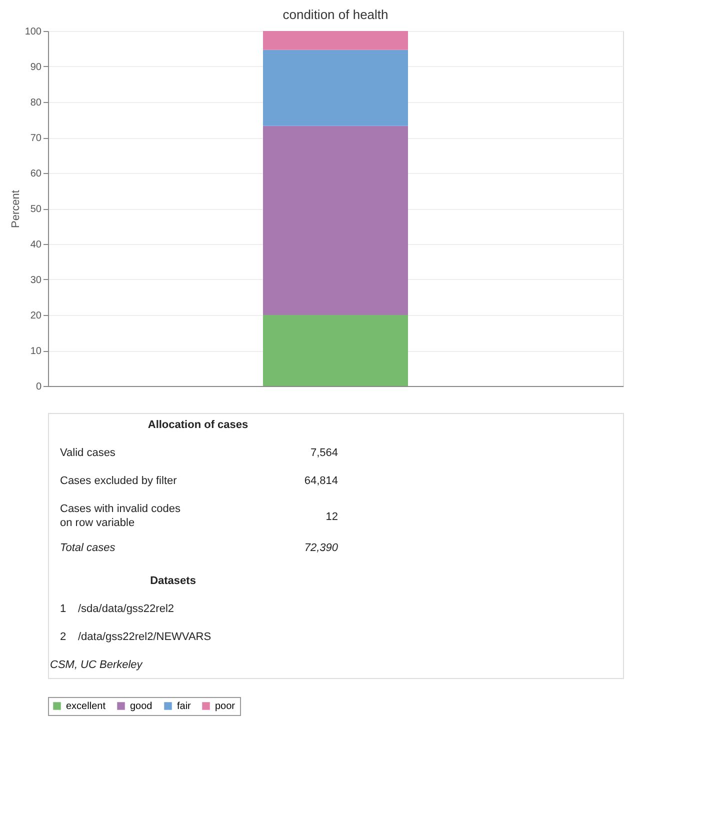 This screenshot has height=814, width=713. I want to click on text: Datasets, so click(173, 581).